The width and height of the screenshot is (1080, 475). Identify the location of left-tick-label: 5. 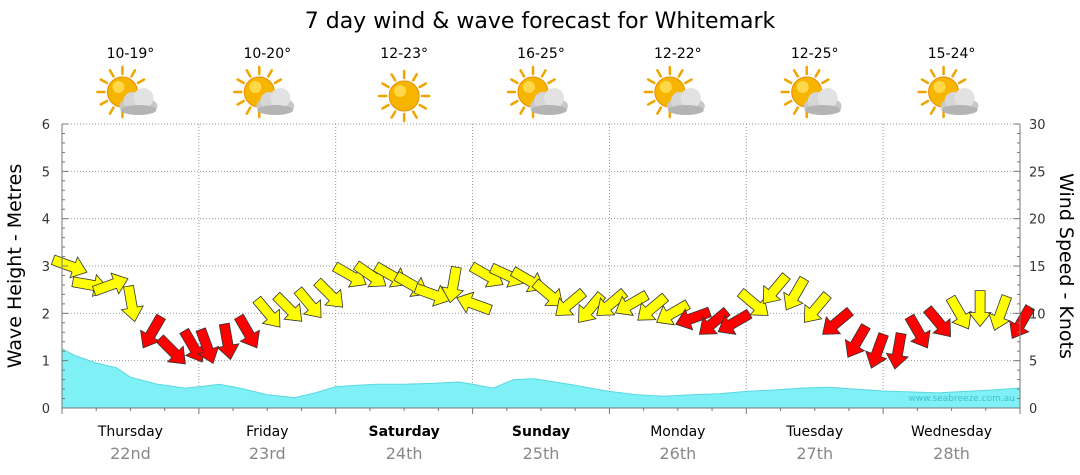
(46, 172).